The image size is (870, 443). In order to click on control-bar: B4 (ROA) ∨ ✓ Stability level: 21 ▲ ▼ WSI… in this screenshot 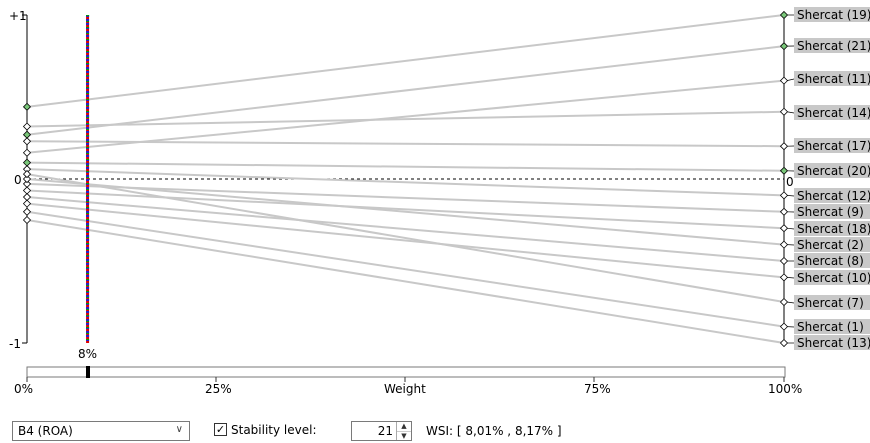, I will do `click(435, 430)`.